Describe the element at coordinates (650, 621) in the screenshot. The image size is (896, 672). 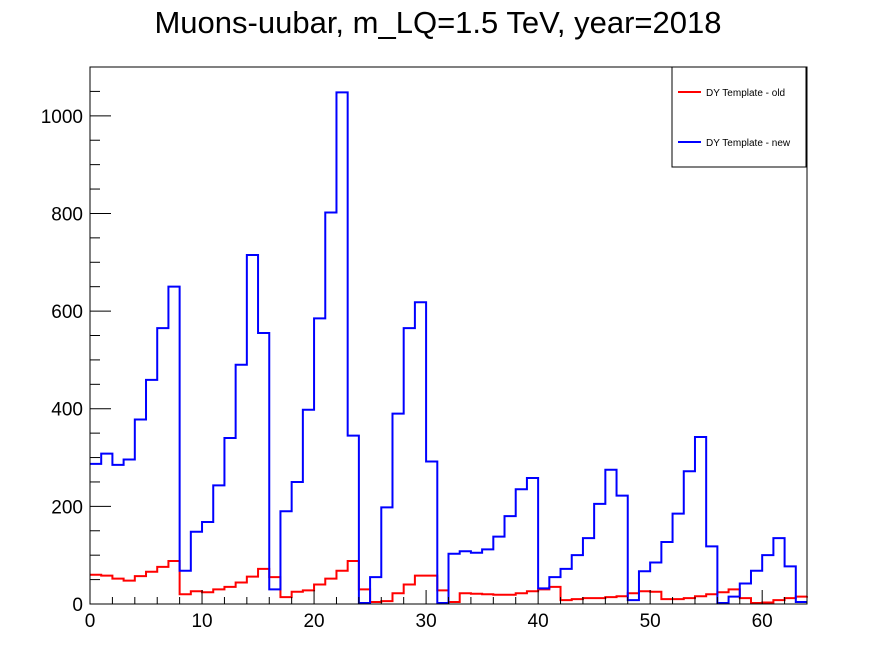
I see `x-tick-label: 50` at that location.